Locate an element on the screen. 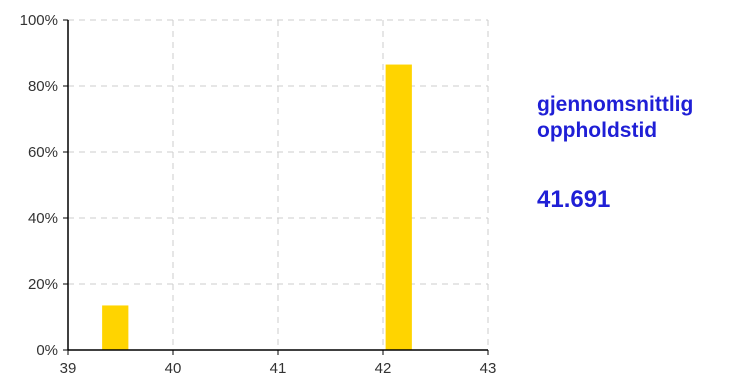 This screenshot has width=731, height=389. x-tick-label: 39 is located at coordinates (68, 368).